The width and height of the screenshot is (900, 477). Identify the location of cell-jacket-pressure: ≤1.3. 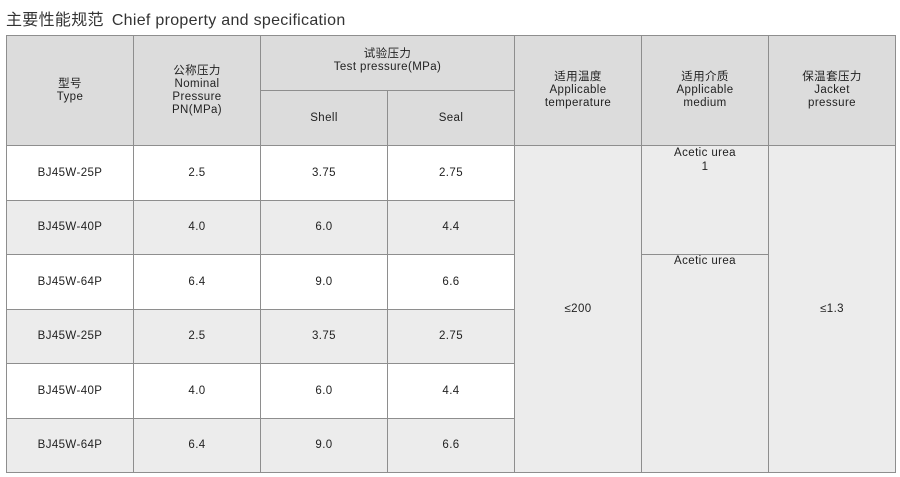
(832, 309).